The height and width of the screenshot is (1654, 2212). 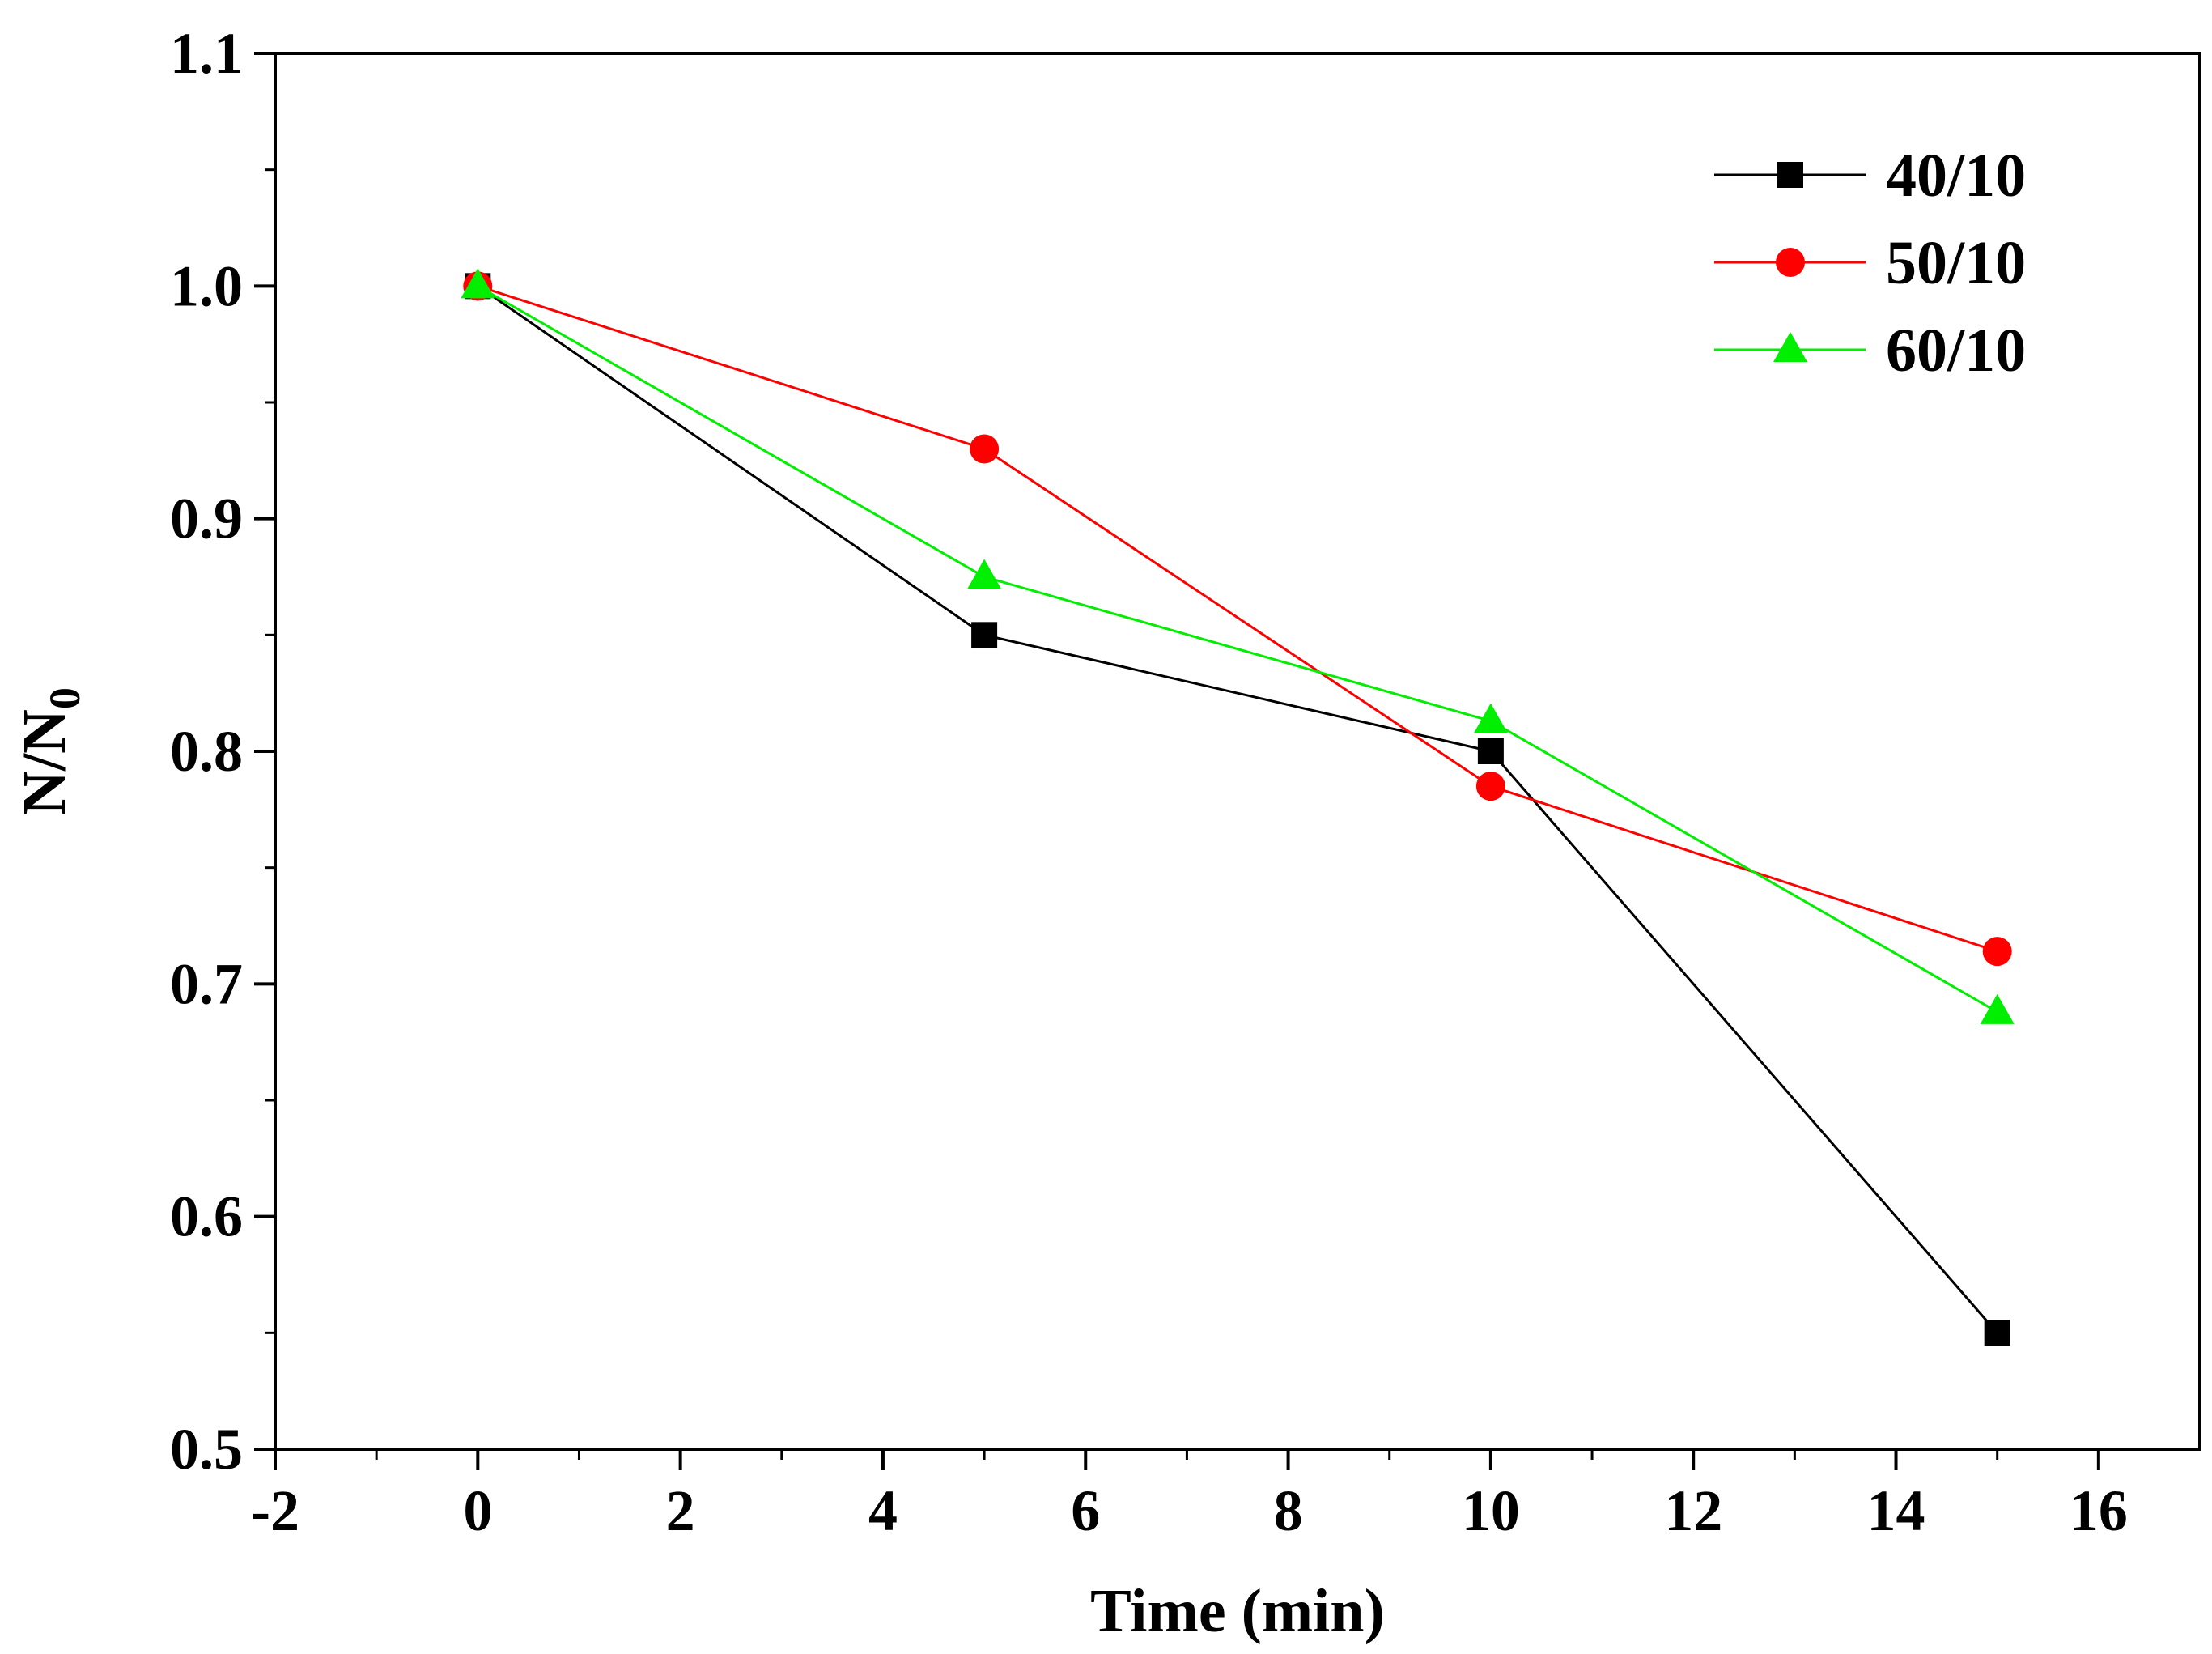 I want to click on x-tick-label: 8, so click(x=1288, y=1510).